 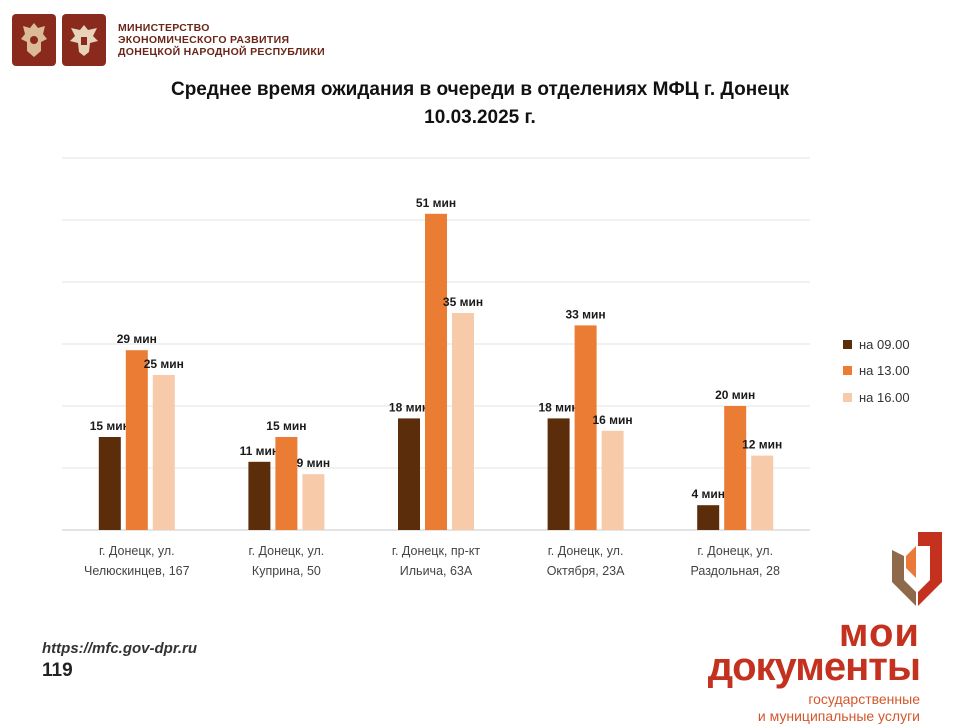 I want to click on category-label: г. Донецк, пр-кт, so click(x=436, y=551).